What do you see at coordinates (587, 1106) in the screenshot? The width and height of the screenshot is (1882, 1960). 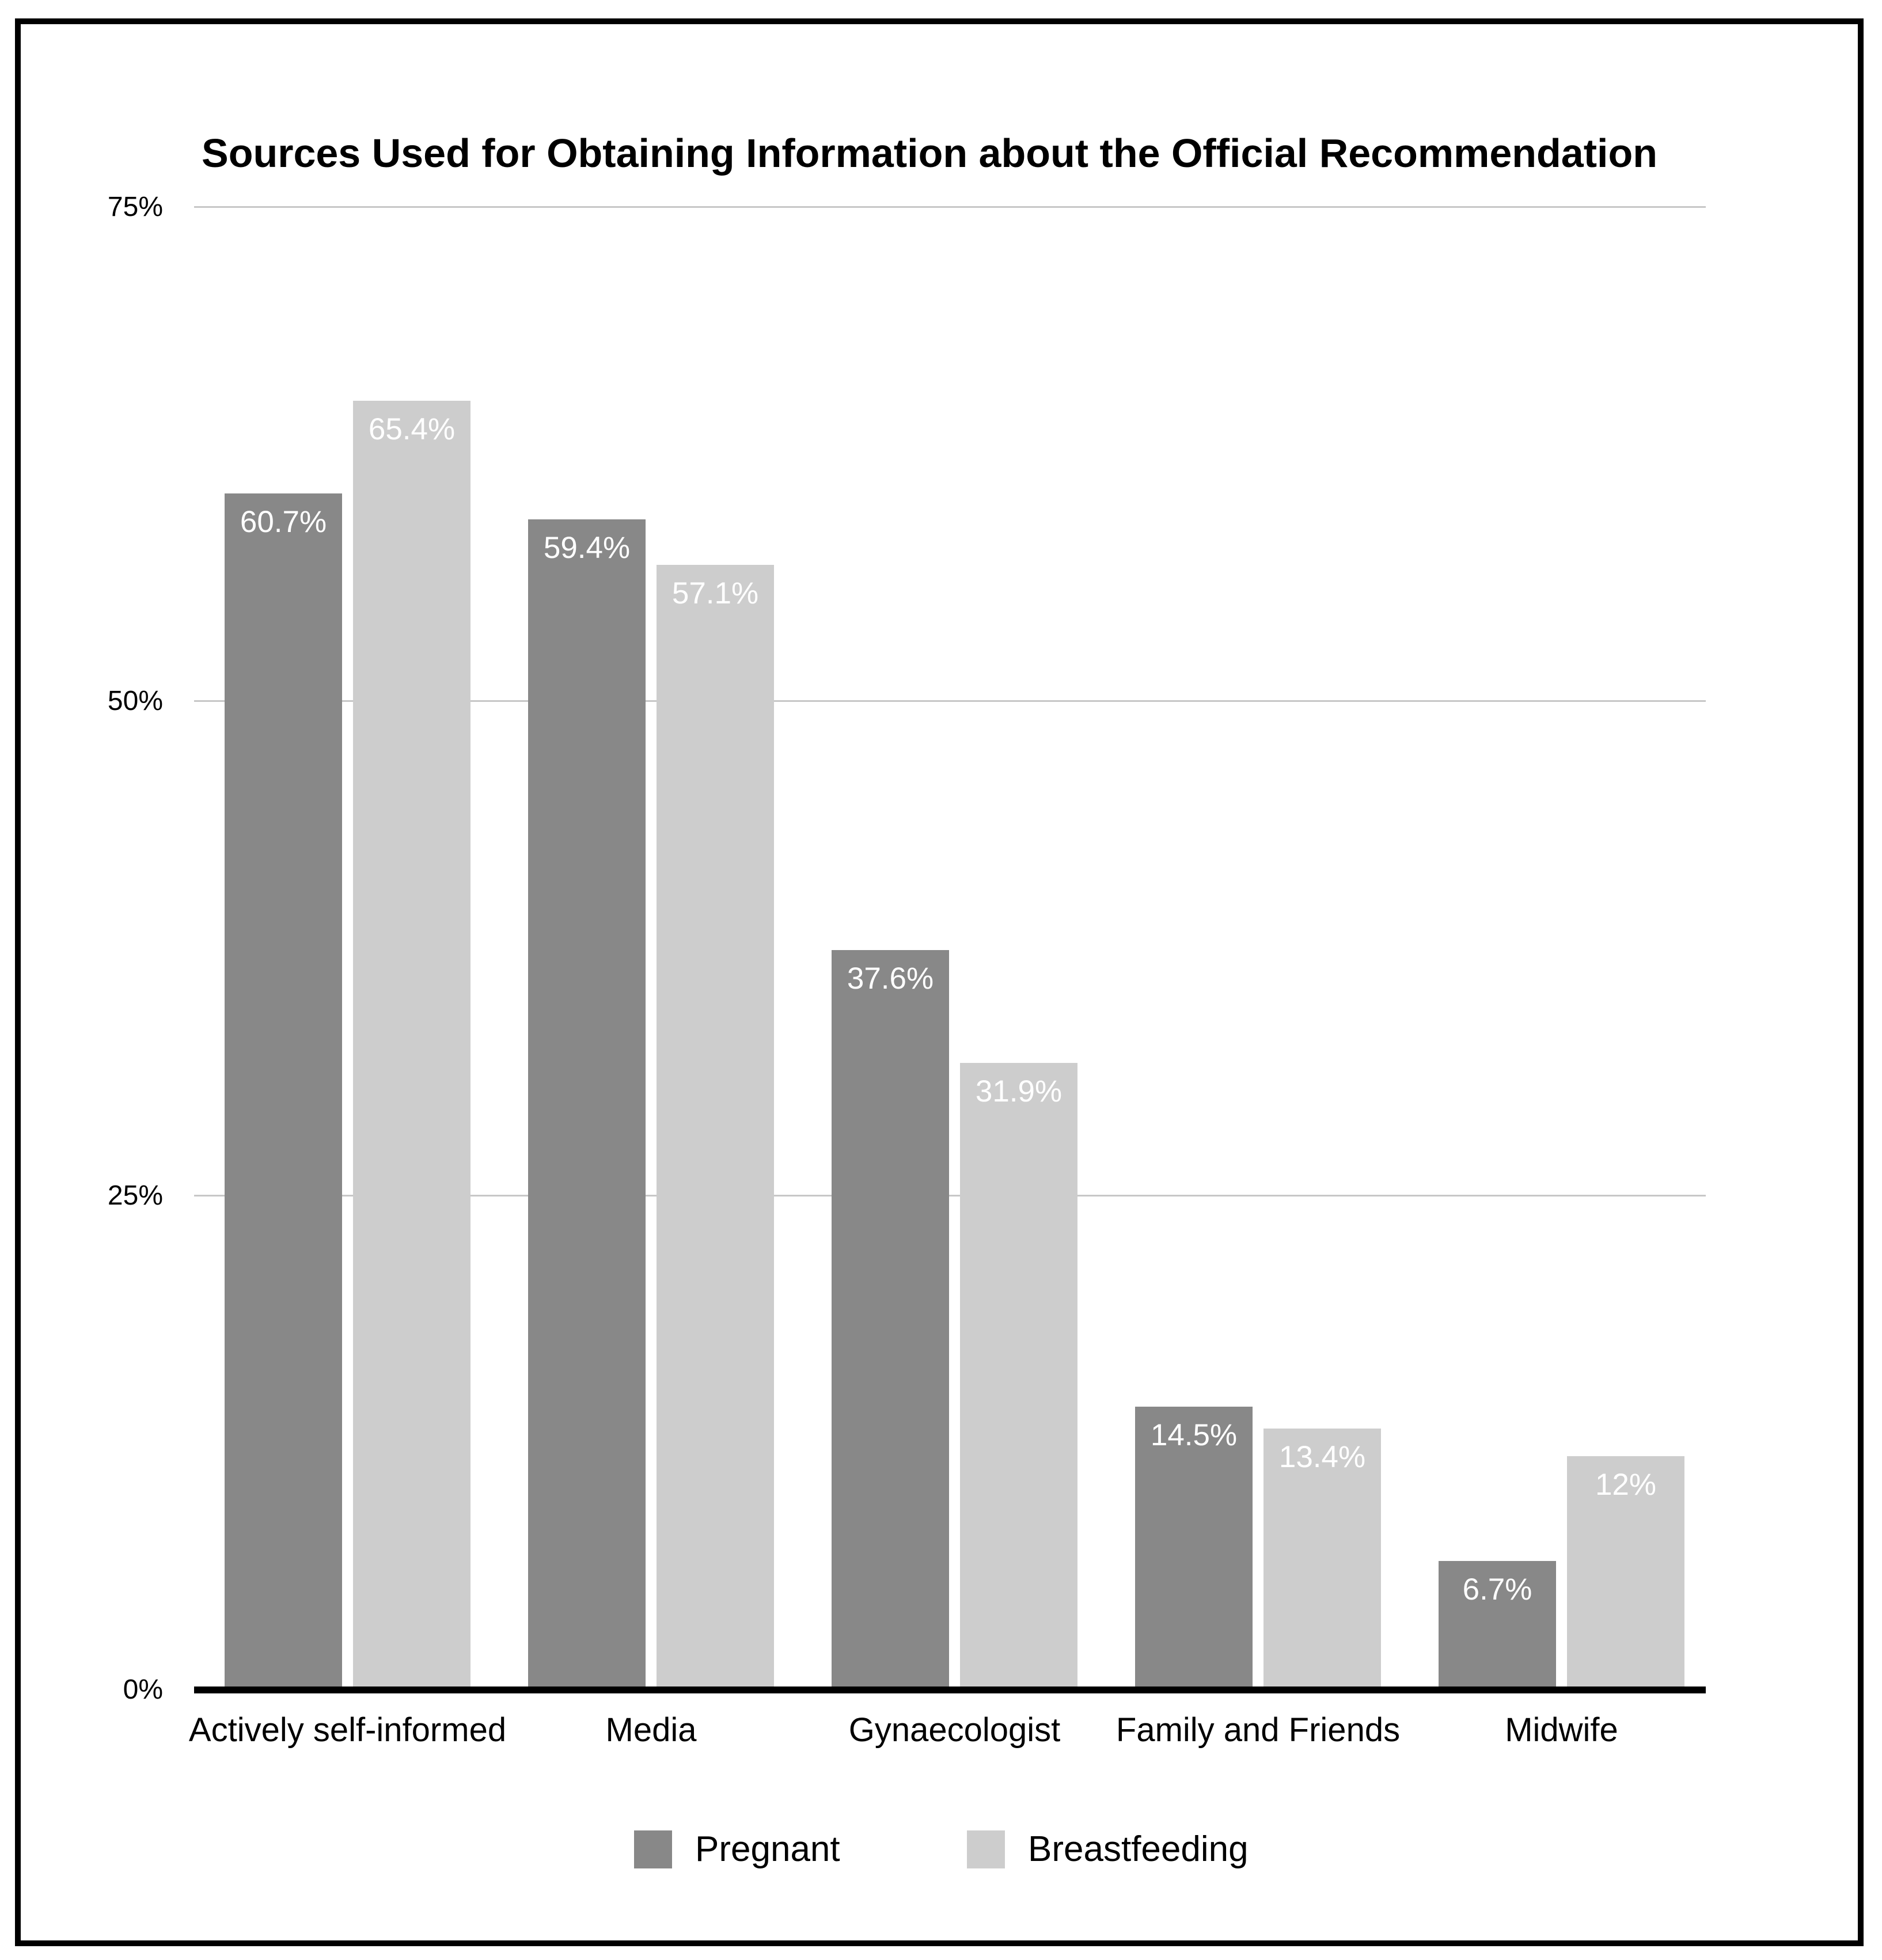 I see `bar-pregnant-1: 59.4%` at bounding box center [587, 1106].